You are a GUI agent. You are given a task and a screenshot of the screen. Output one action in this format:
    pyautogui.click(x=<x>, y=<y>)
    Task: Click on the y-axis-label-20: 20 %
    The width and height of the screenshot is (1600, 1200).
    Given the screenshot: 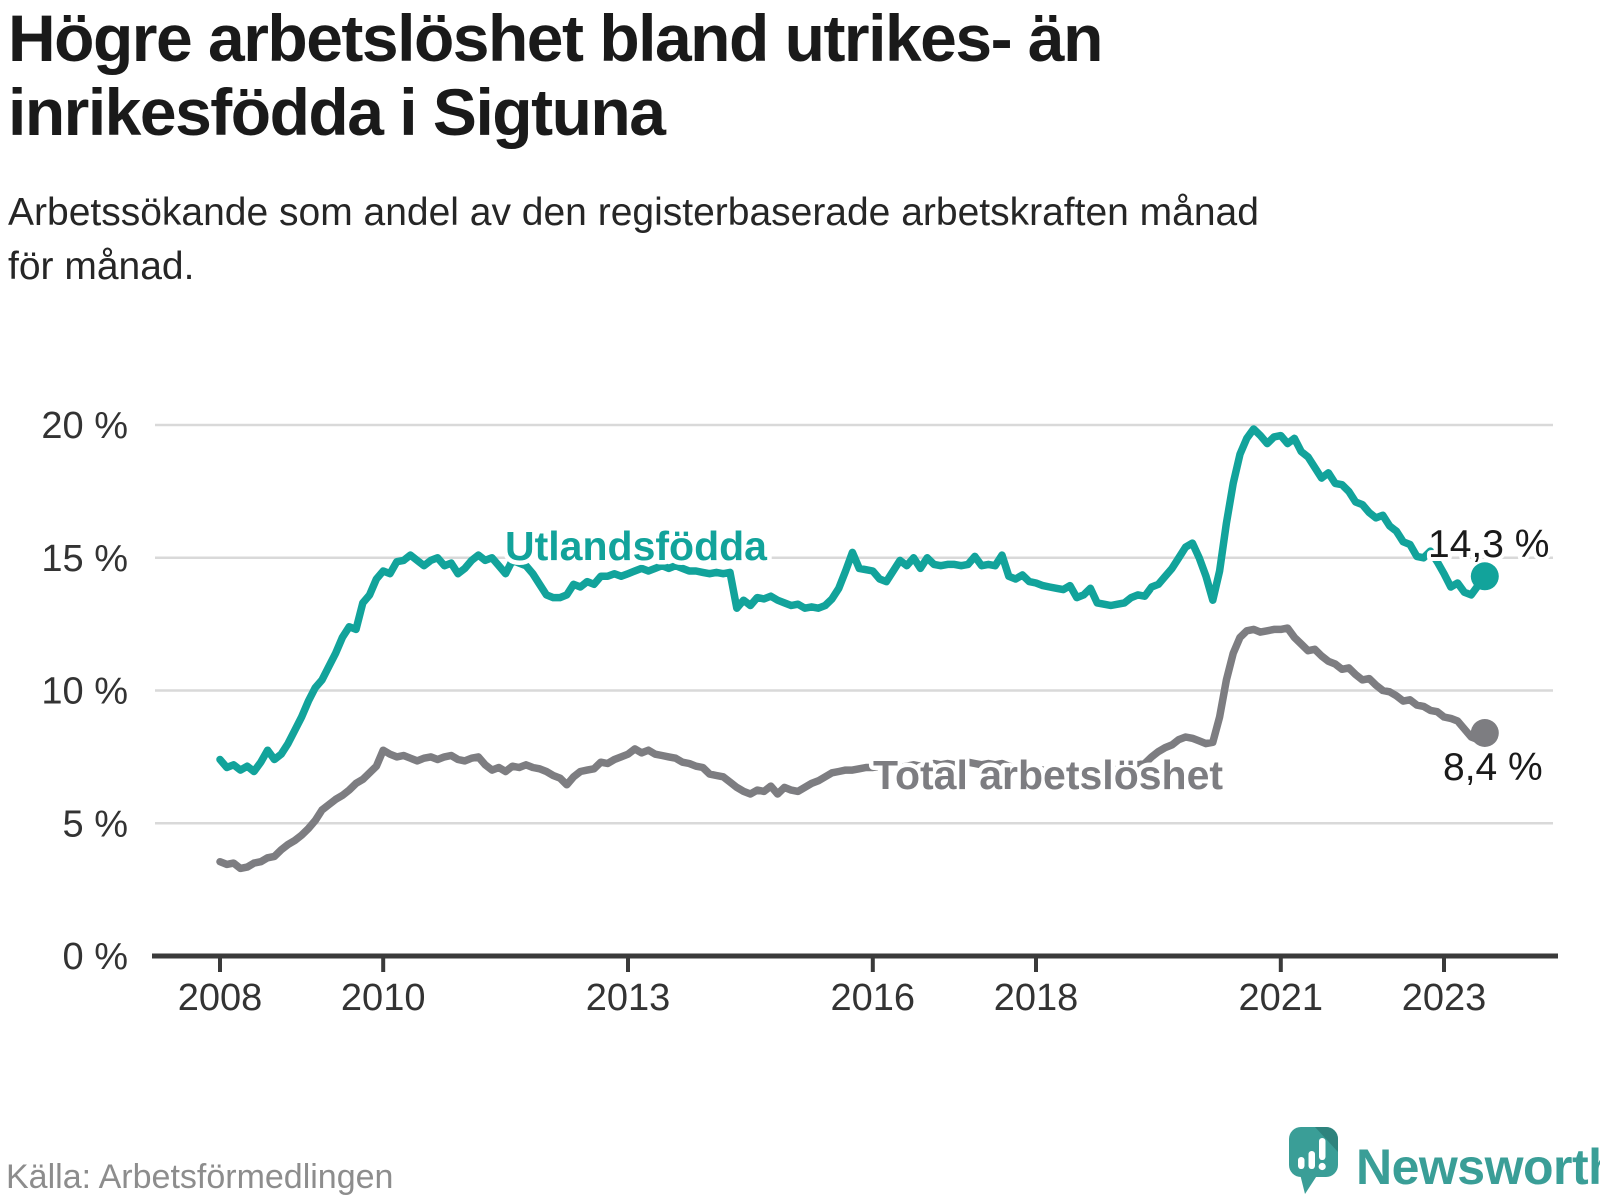 What is the action you would take?
    pyautogui.click(x=84, y=426)
    